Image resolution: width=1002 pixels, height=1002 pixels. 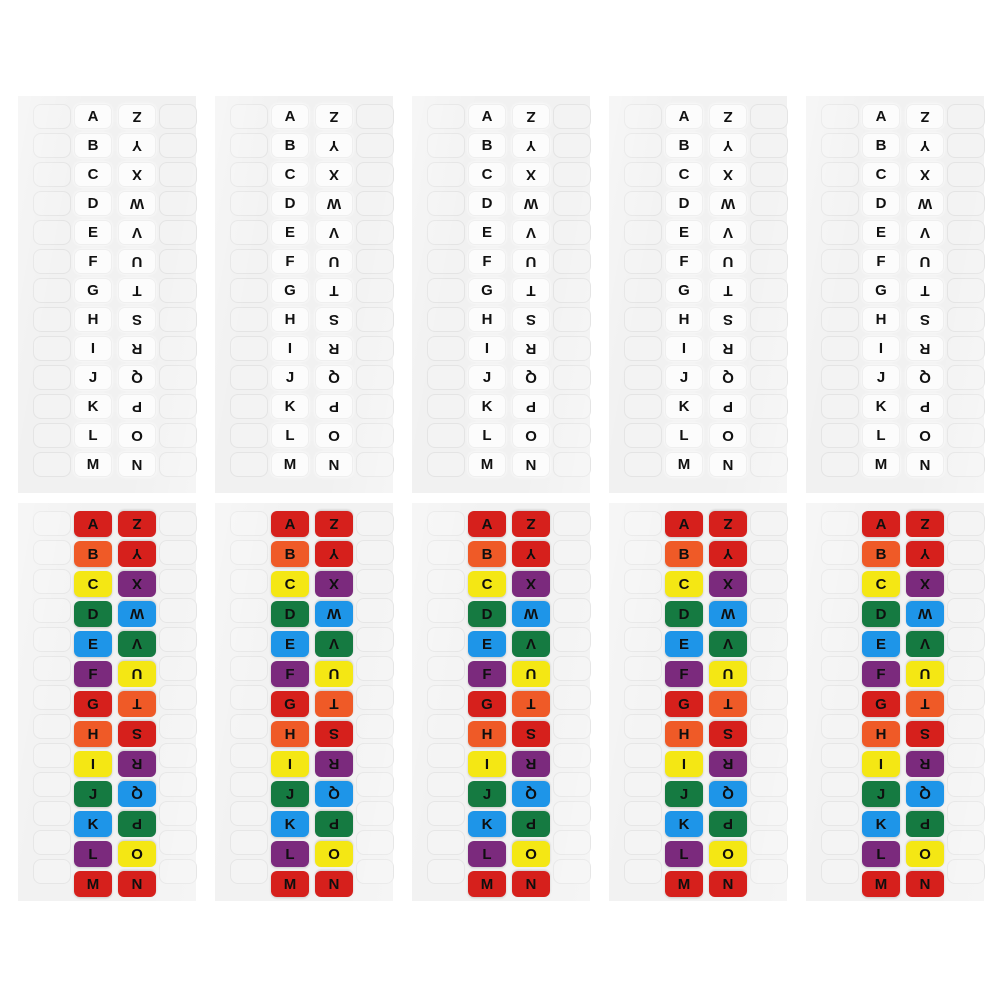 What do you see at coordinates (728, 203) in the screenshot?
I see `letter-sticker-w: W` at bounding box center [728, 203].